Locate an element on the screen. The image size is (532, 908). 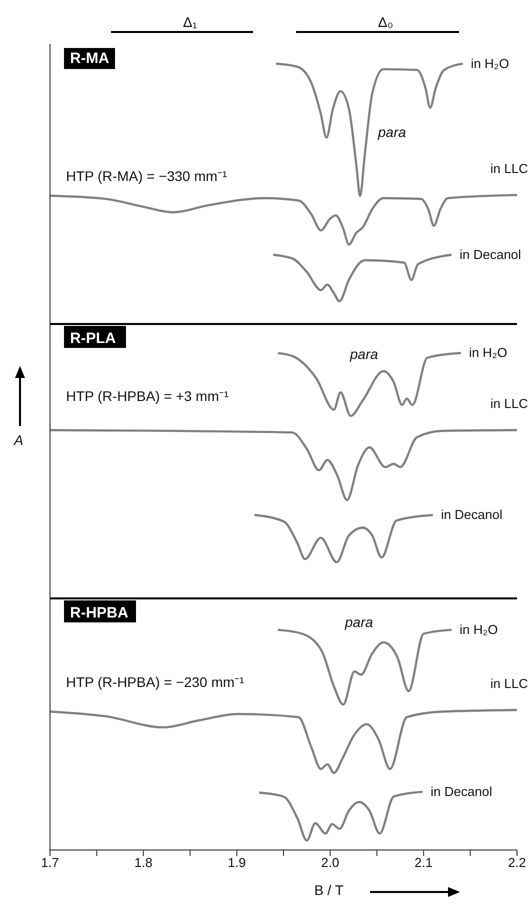
y-axis-title: A is located at coordinates (19, 440).